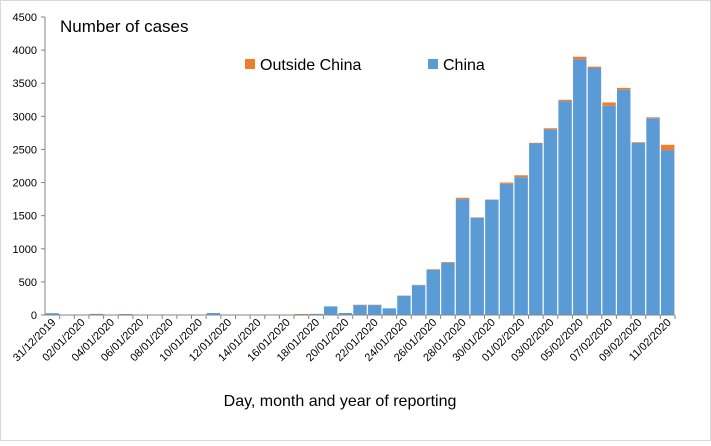 The width and height of the screenshot is (711, 446). I want to click on y-tick-label: 3500, so click(25, 84).